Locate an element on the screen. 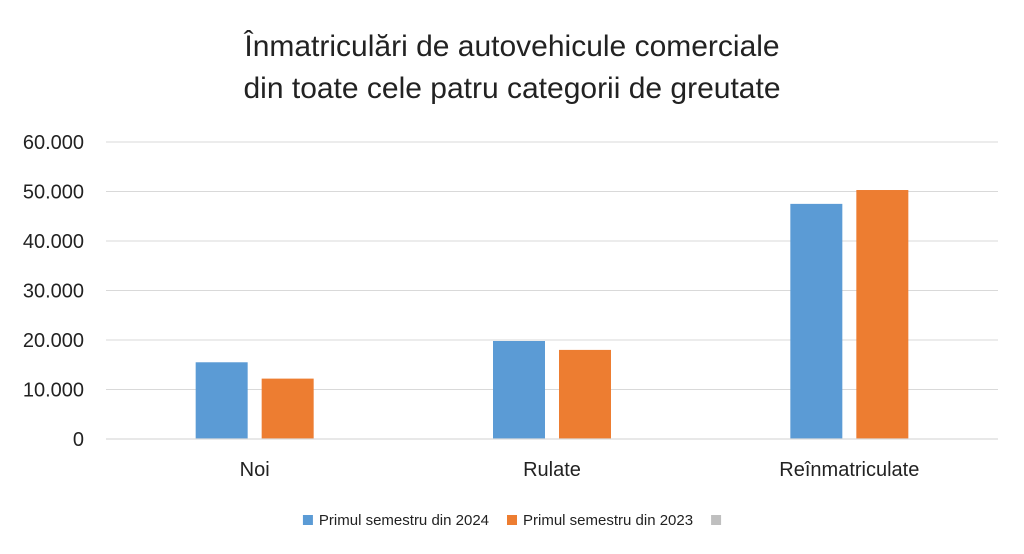 Image resolution: width=1024 pixels, height=554 pixels. bar-2-rulate is located at coordinates (585, 394).